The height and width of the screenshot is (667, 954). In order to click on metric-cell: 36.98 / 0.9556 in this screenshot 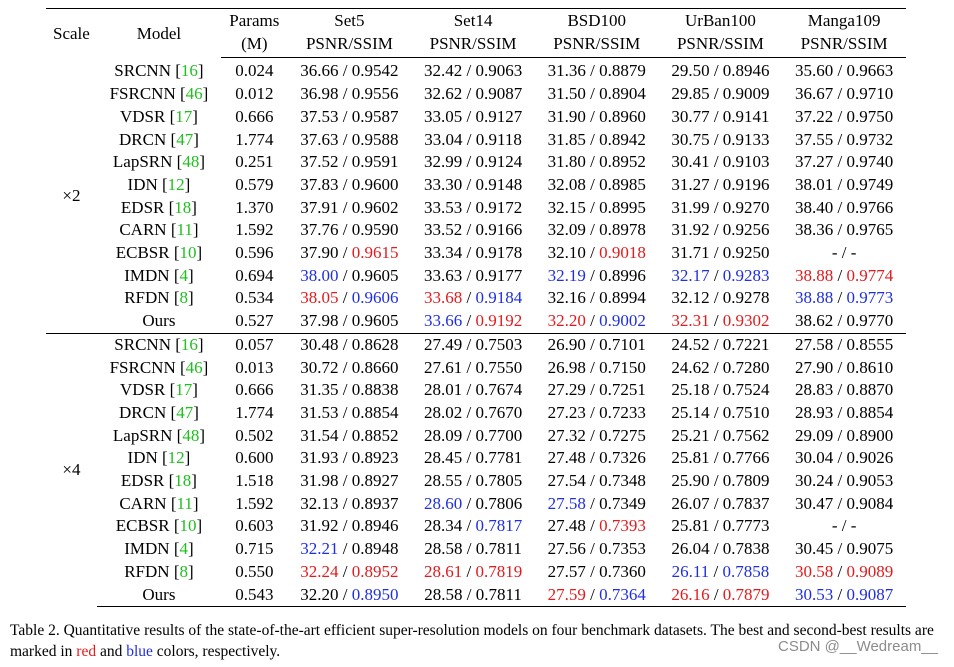, I will do `click(349, 94)`.